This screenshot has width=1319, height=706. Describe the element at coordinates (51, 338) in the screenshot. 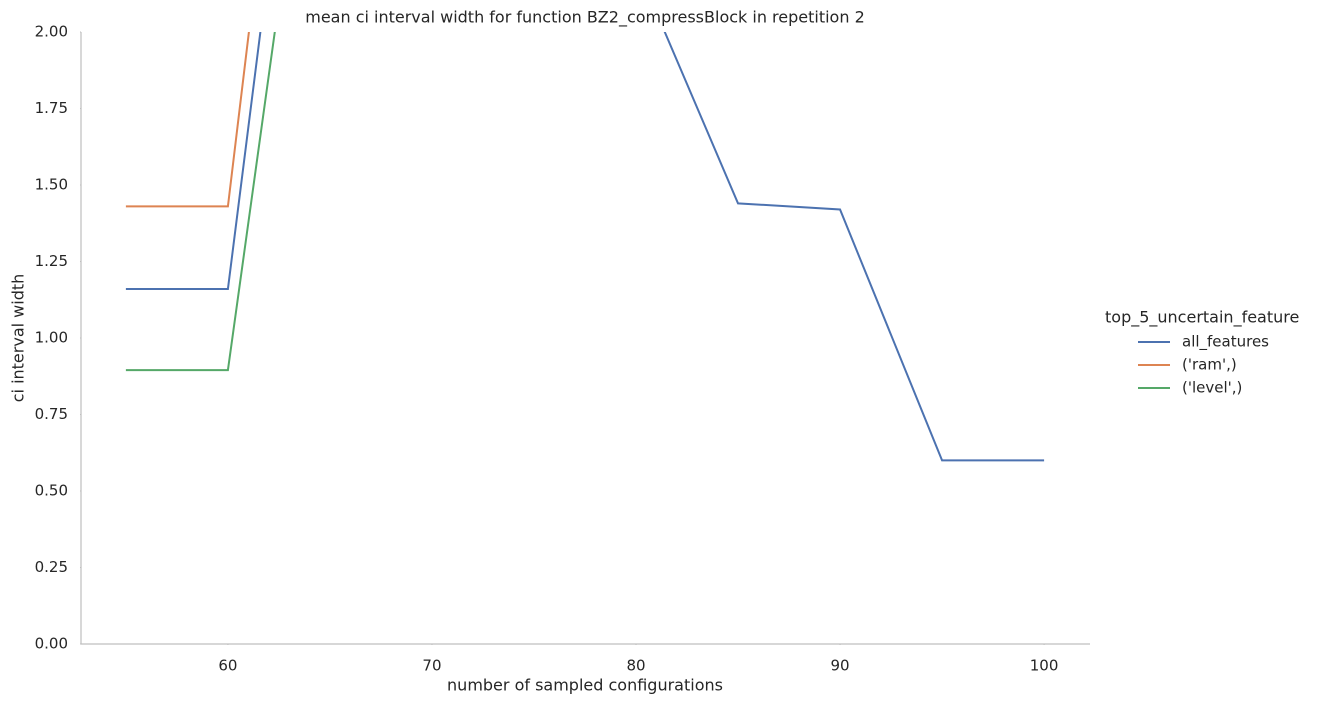

I see `y-tick-label: 1.00` at that location.